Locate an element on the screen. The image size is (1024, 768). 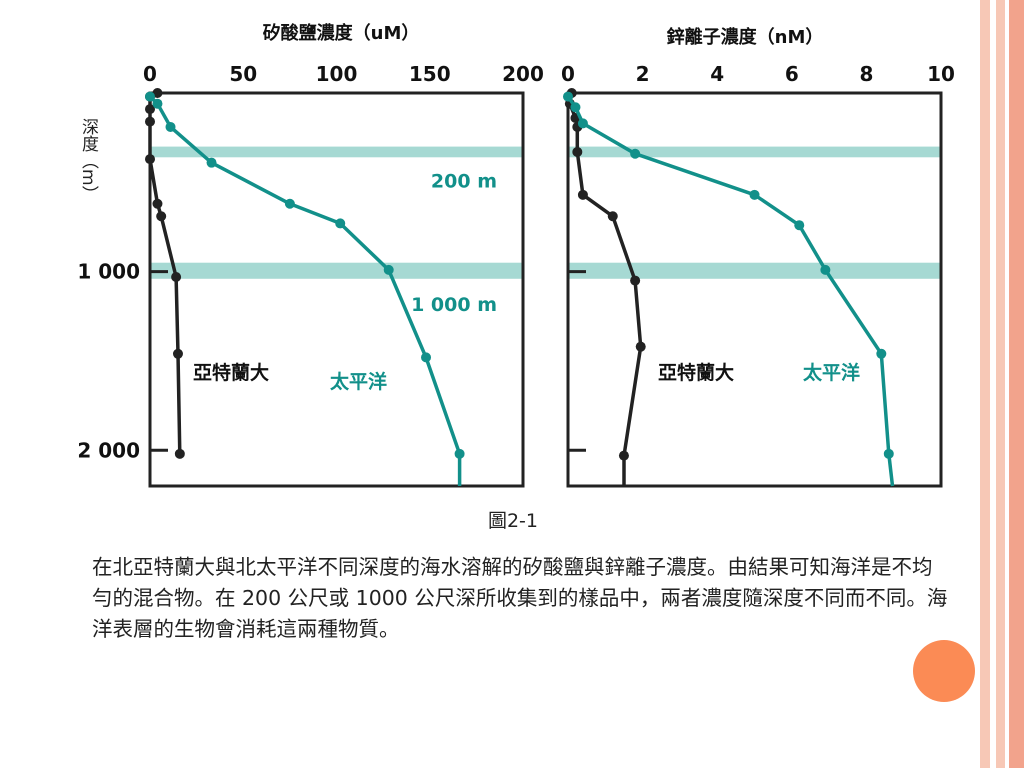
chart-title: 鋅離子濃度（nM） is located at coordinates (745, 37).